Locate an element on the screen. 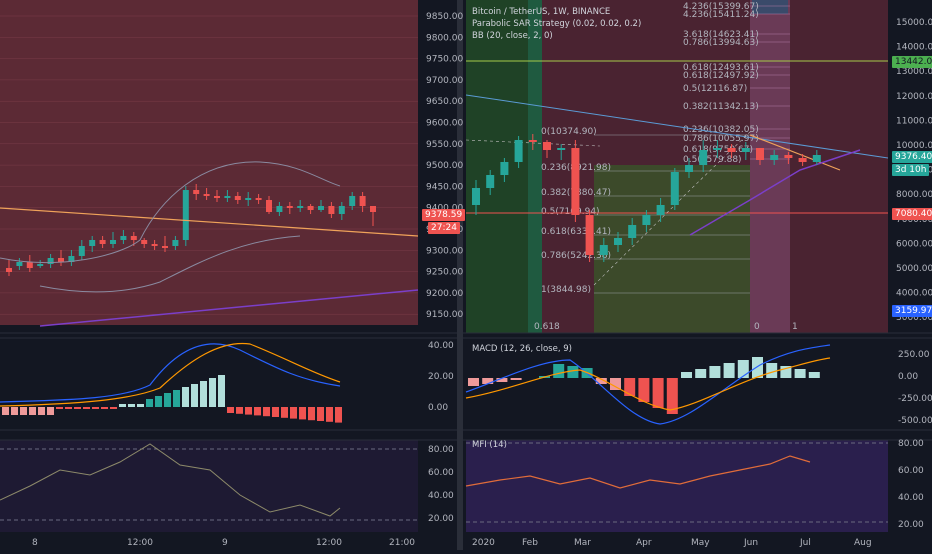 The image size is (932, 554). left-time-tick: 21:00 is located at coordinates (402, 543).